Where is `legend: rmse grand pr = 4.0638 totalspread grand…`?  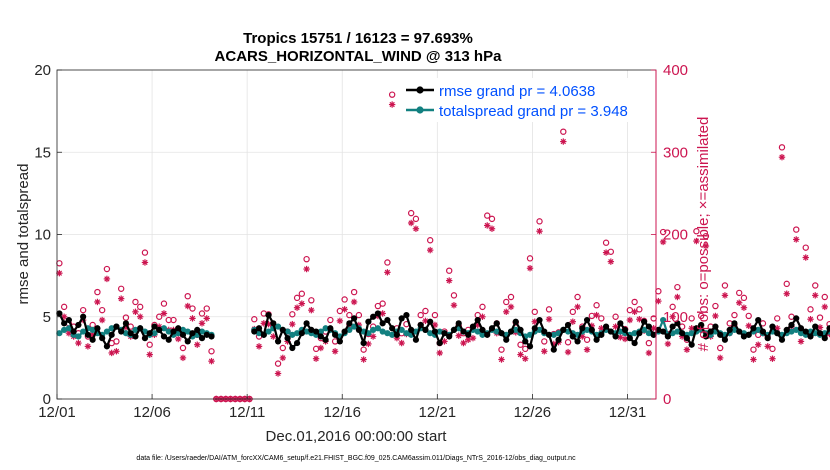 legend: rmse grand pr = 4.0638 totalspread grand… is located at coordinates (526, 100).